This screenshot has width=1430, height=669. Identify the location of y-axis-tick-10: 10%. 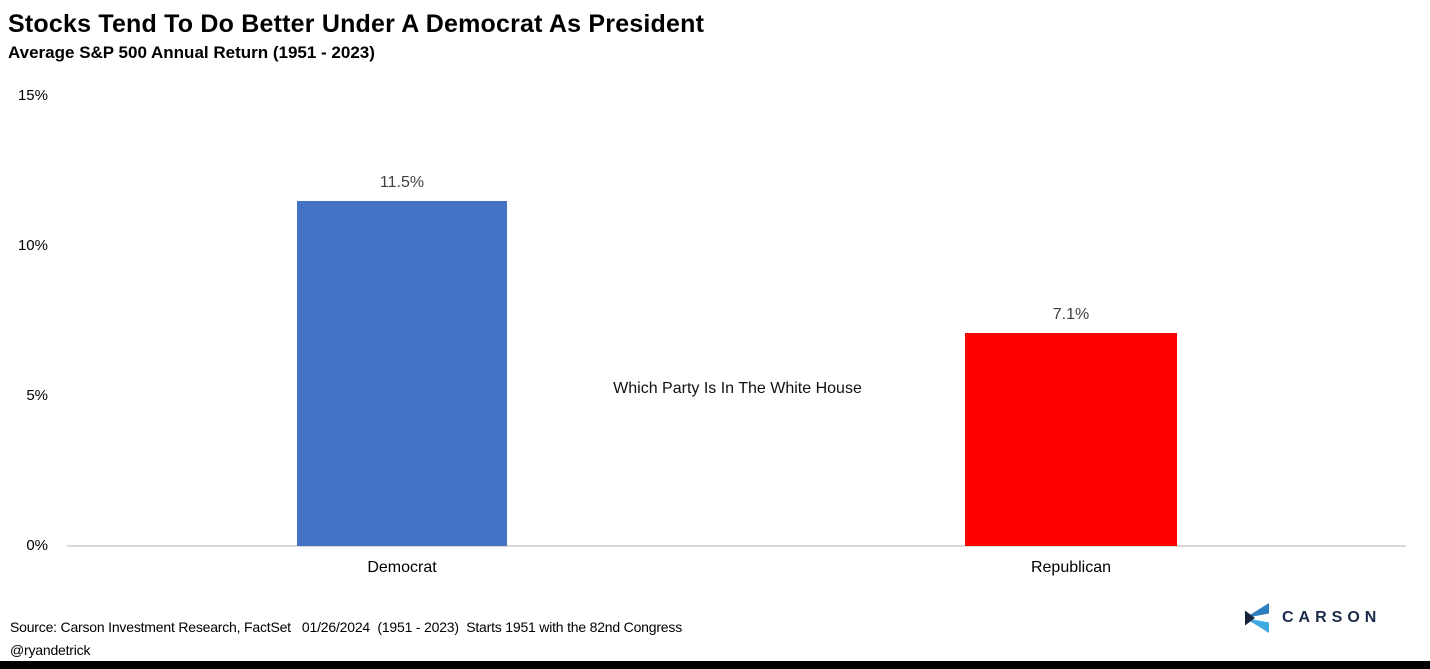
(32, 245).